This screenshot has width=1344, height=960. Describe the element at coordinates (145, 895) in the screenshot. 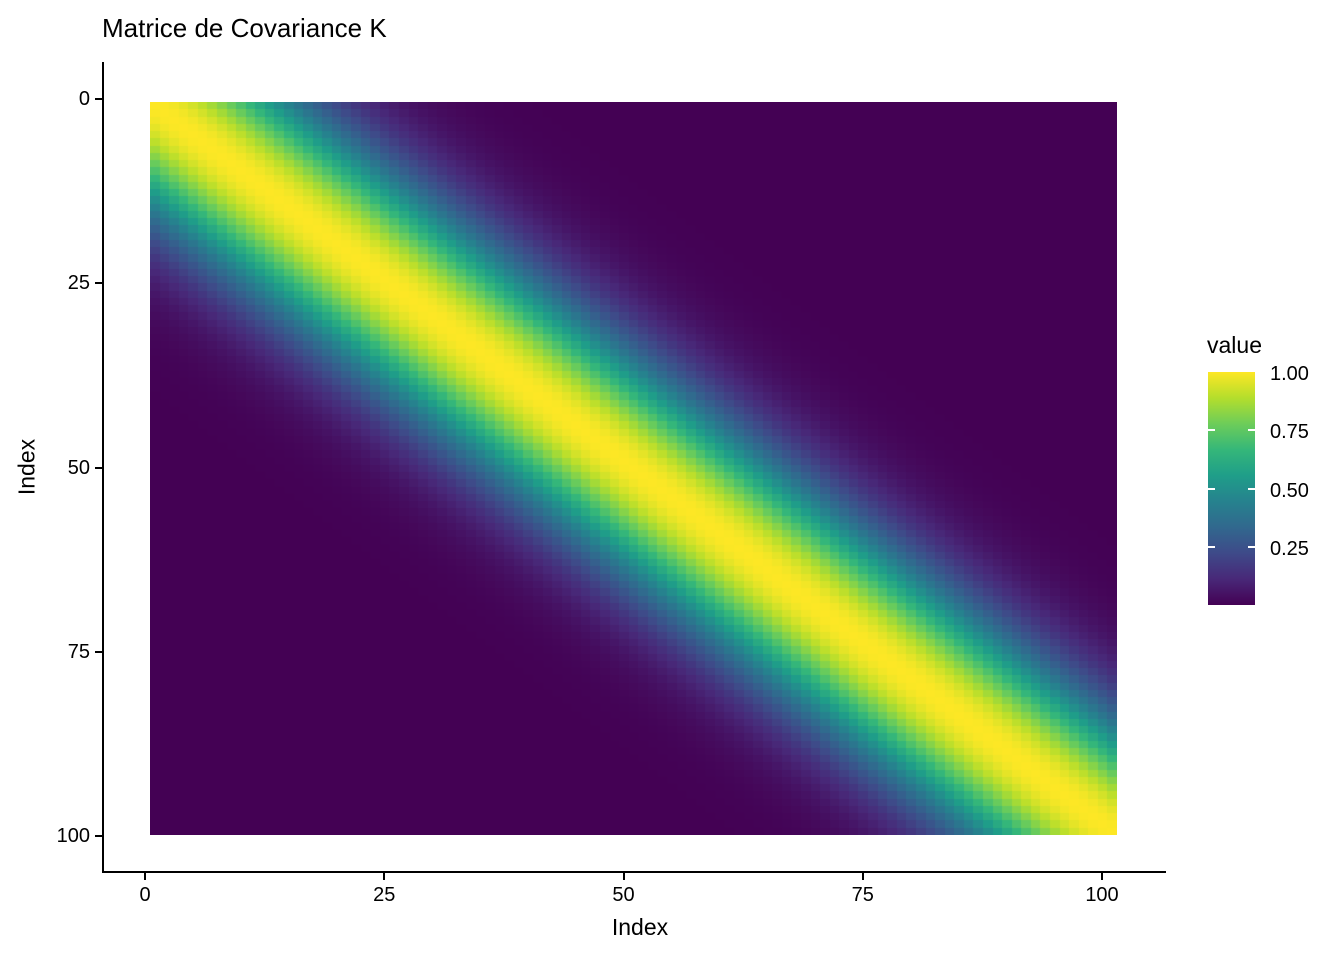

I see `x-tick-label: 0` at that location.